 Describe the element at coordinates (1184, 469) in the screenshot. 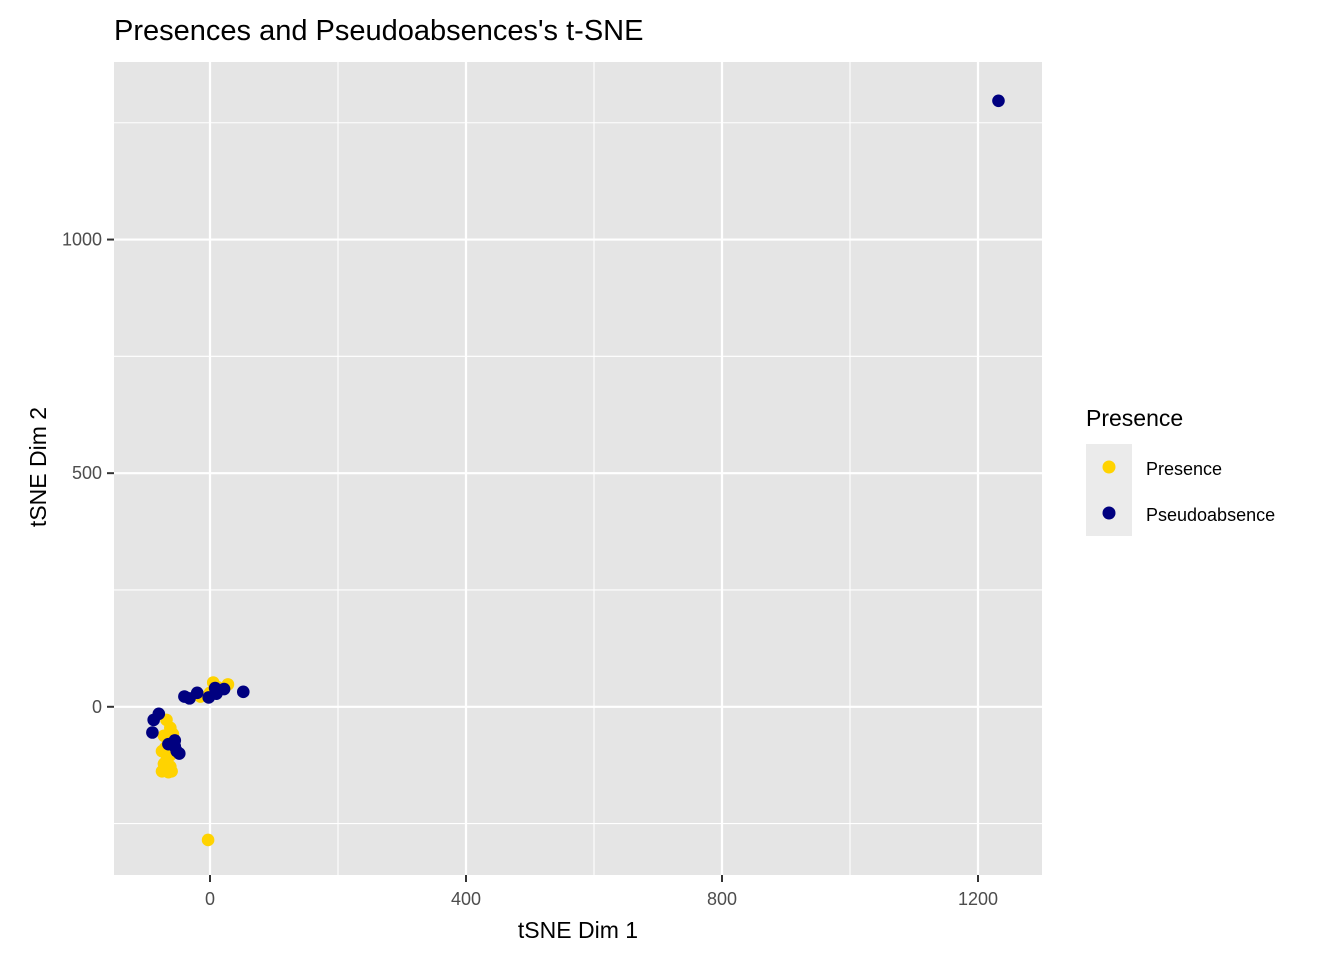

I see `legend-label-presence: Presence` at that location.